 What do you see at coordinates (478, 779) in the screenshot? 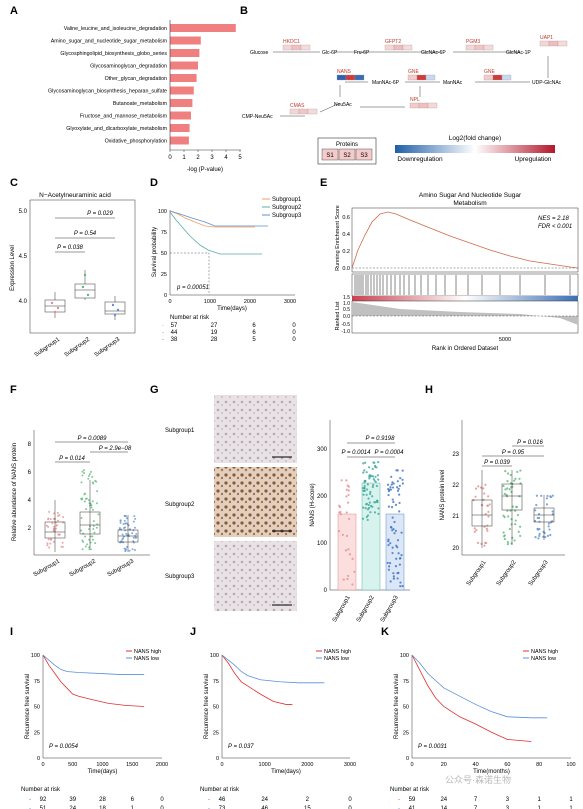
I see `watermark: 公众号·森诺生物` at bounding box center [478, 779].